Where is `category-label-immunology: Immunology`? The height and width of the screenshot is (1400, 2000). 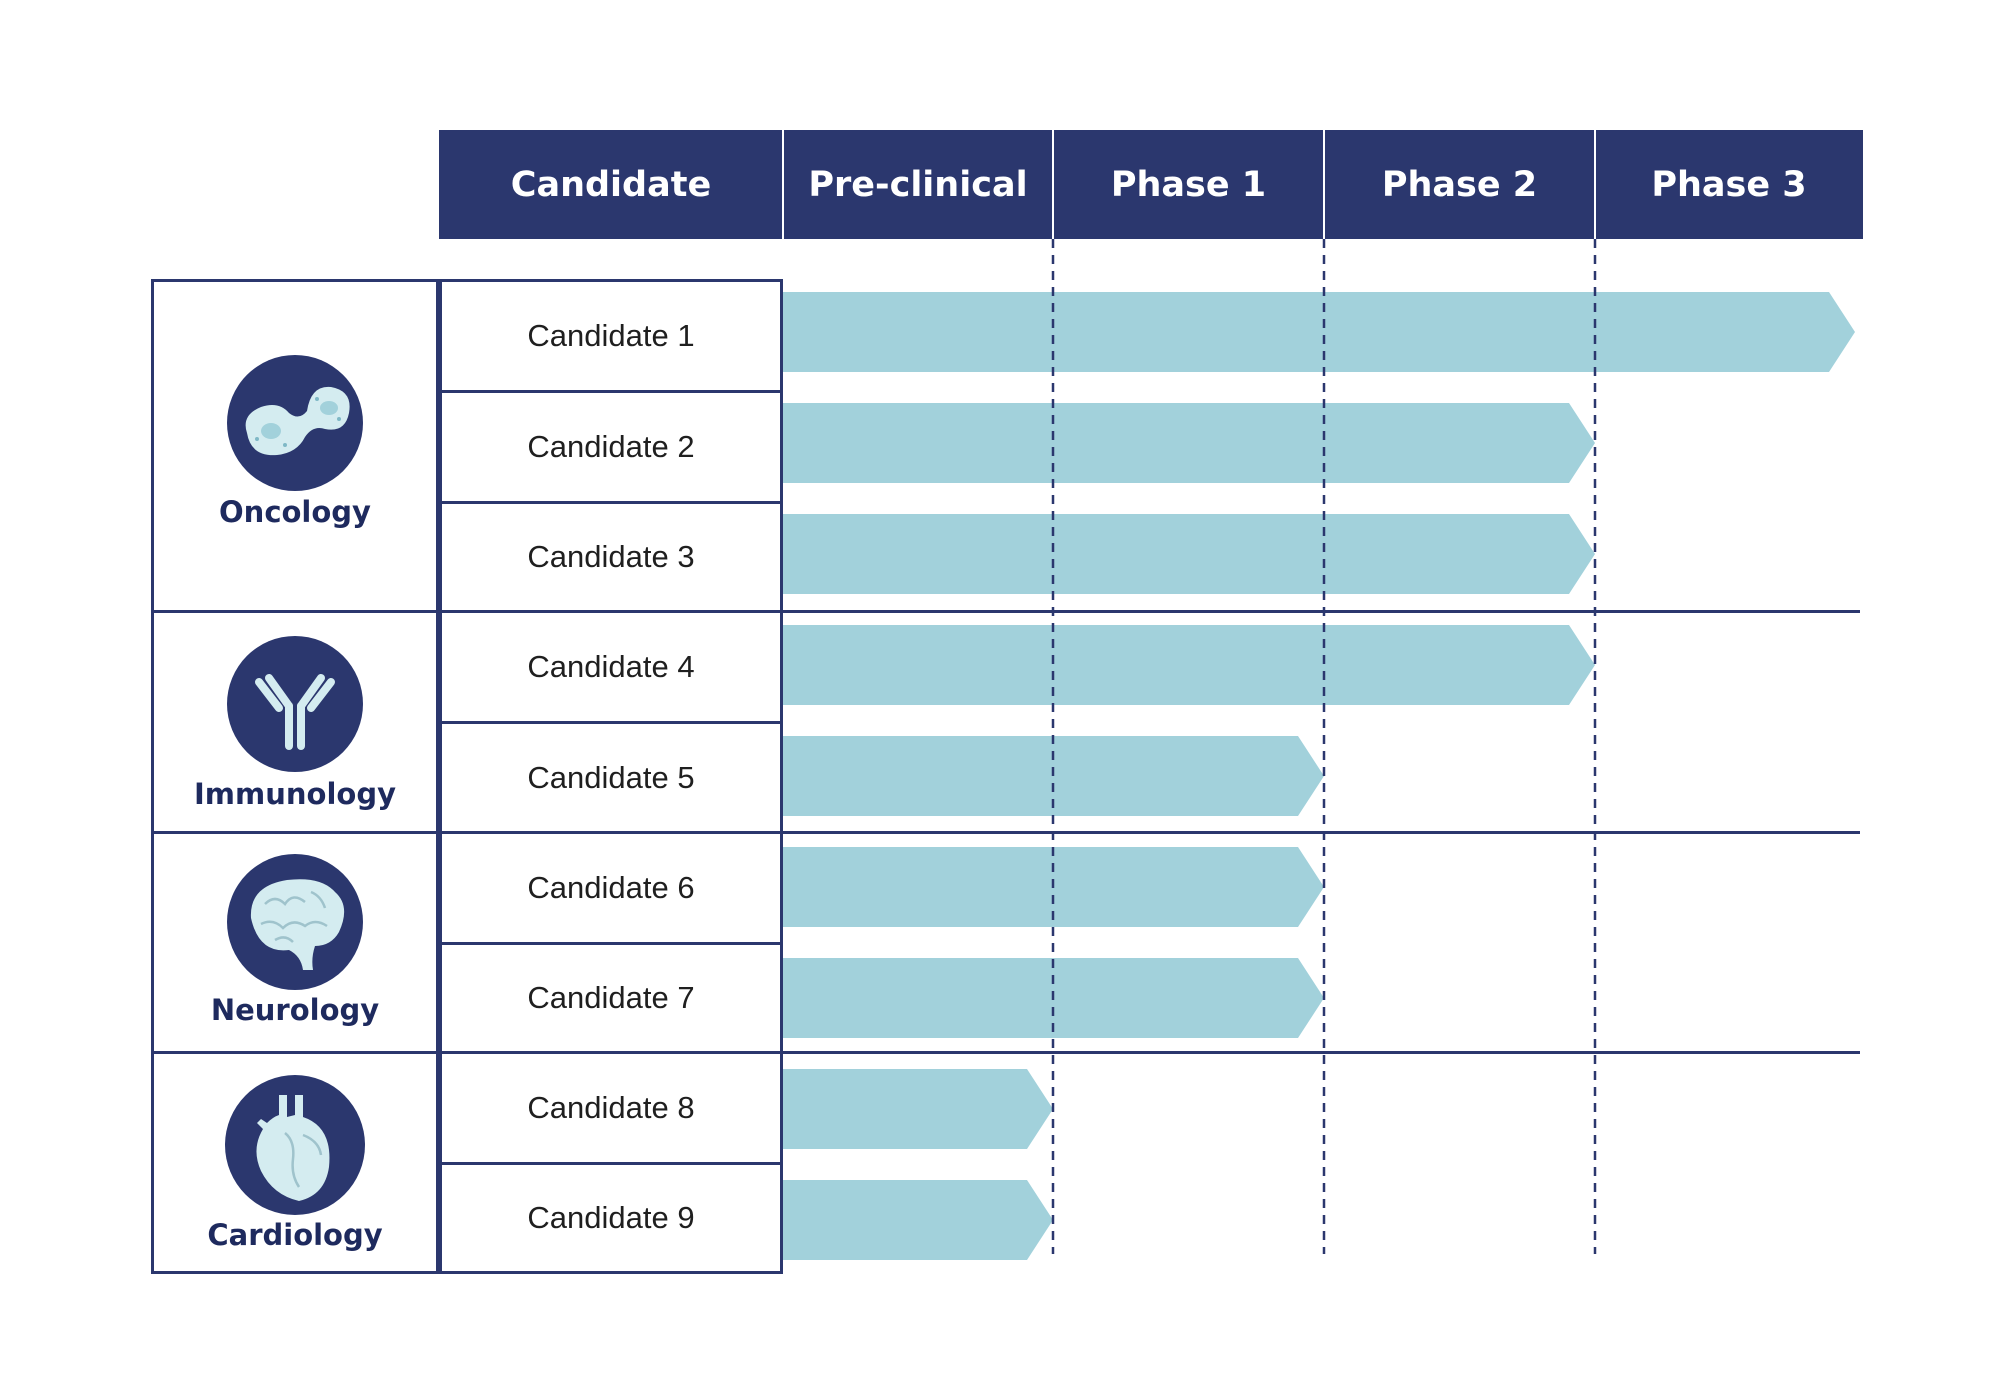 category-label-immunology: Immunology is located at coordinates (295, 794).